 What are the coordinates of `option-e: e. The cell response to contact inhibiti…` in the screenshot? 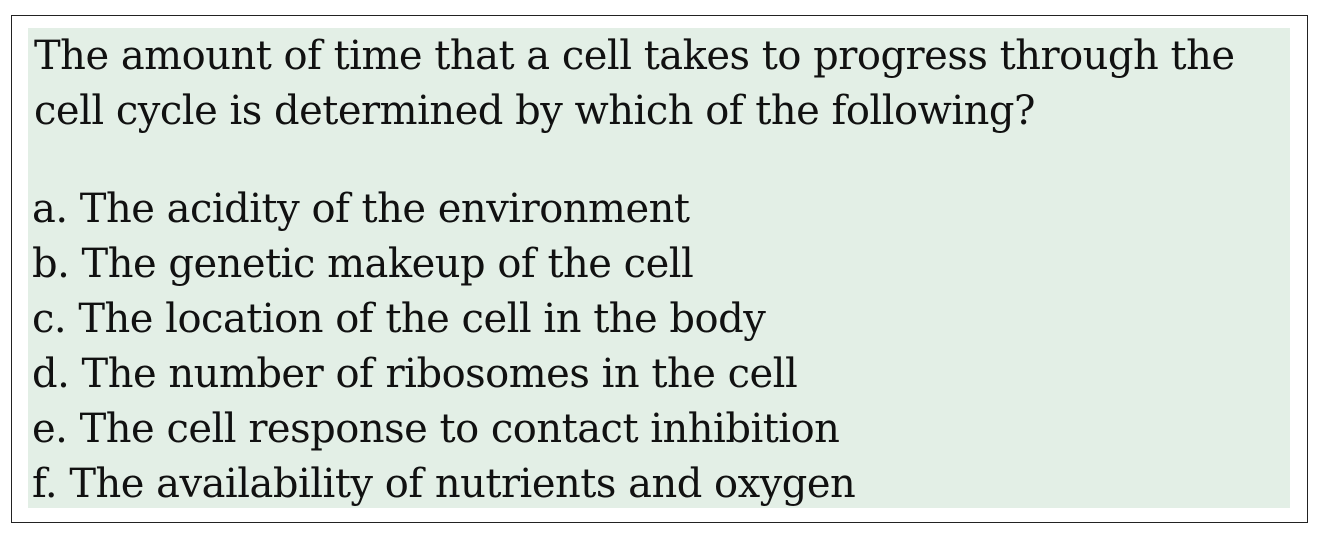 It's located at (443, 429).